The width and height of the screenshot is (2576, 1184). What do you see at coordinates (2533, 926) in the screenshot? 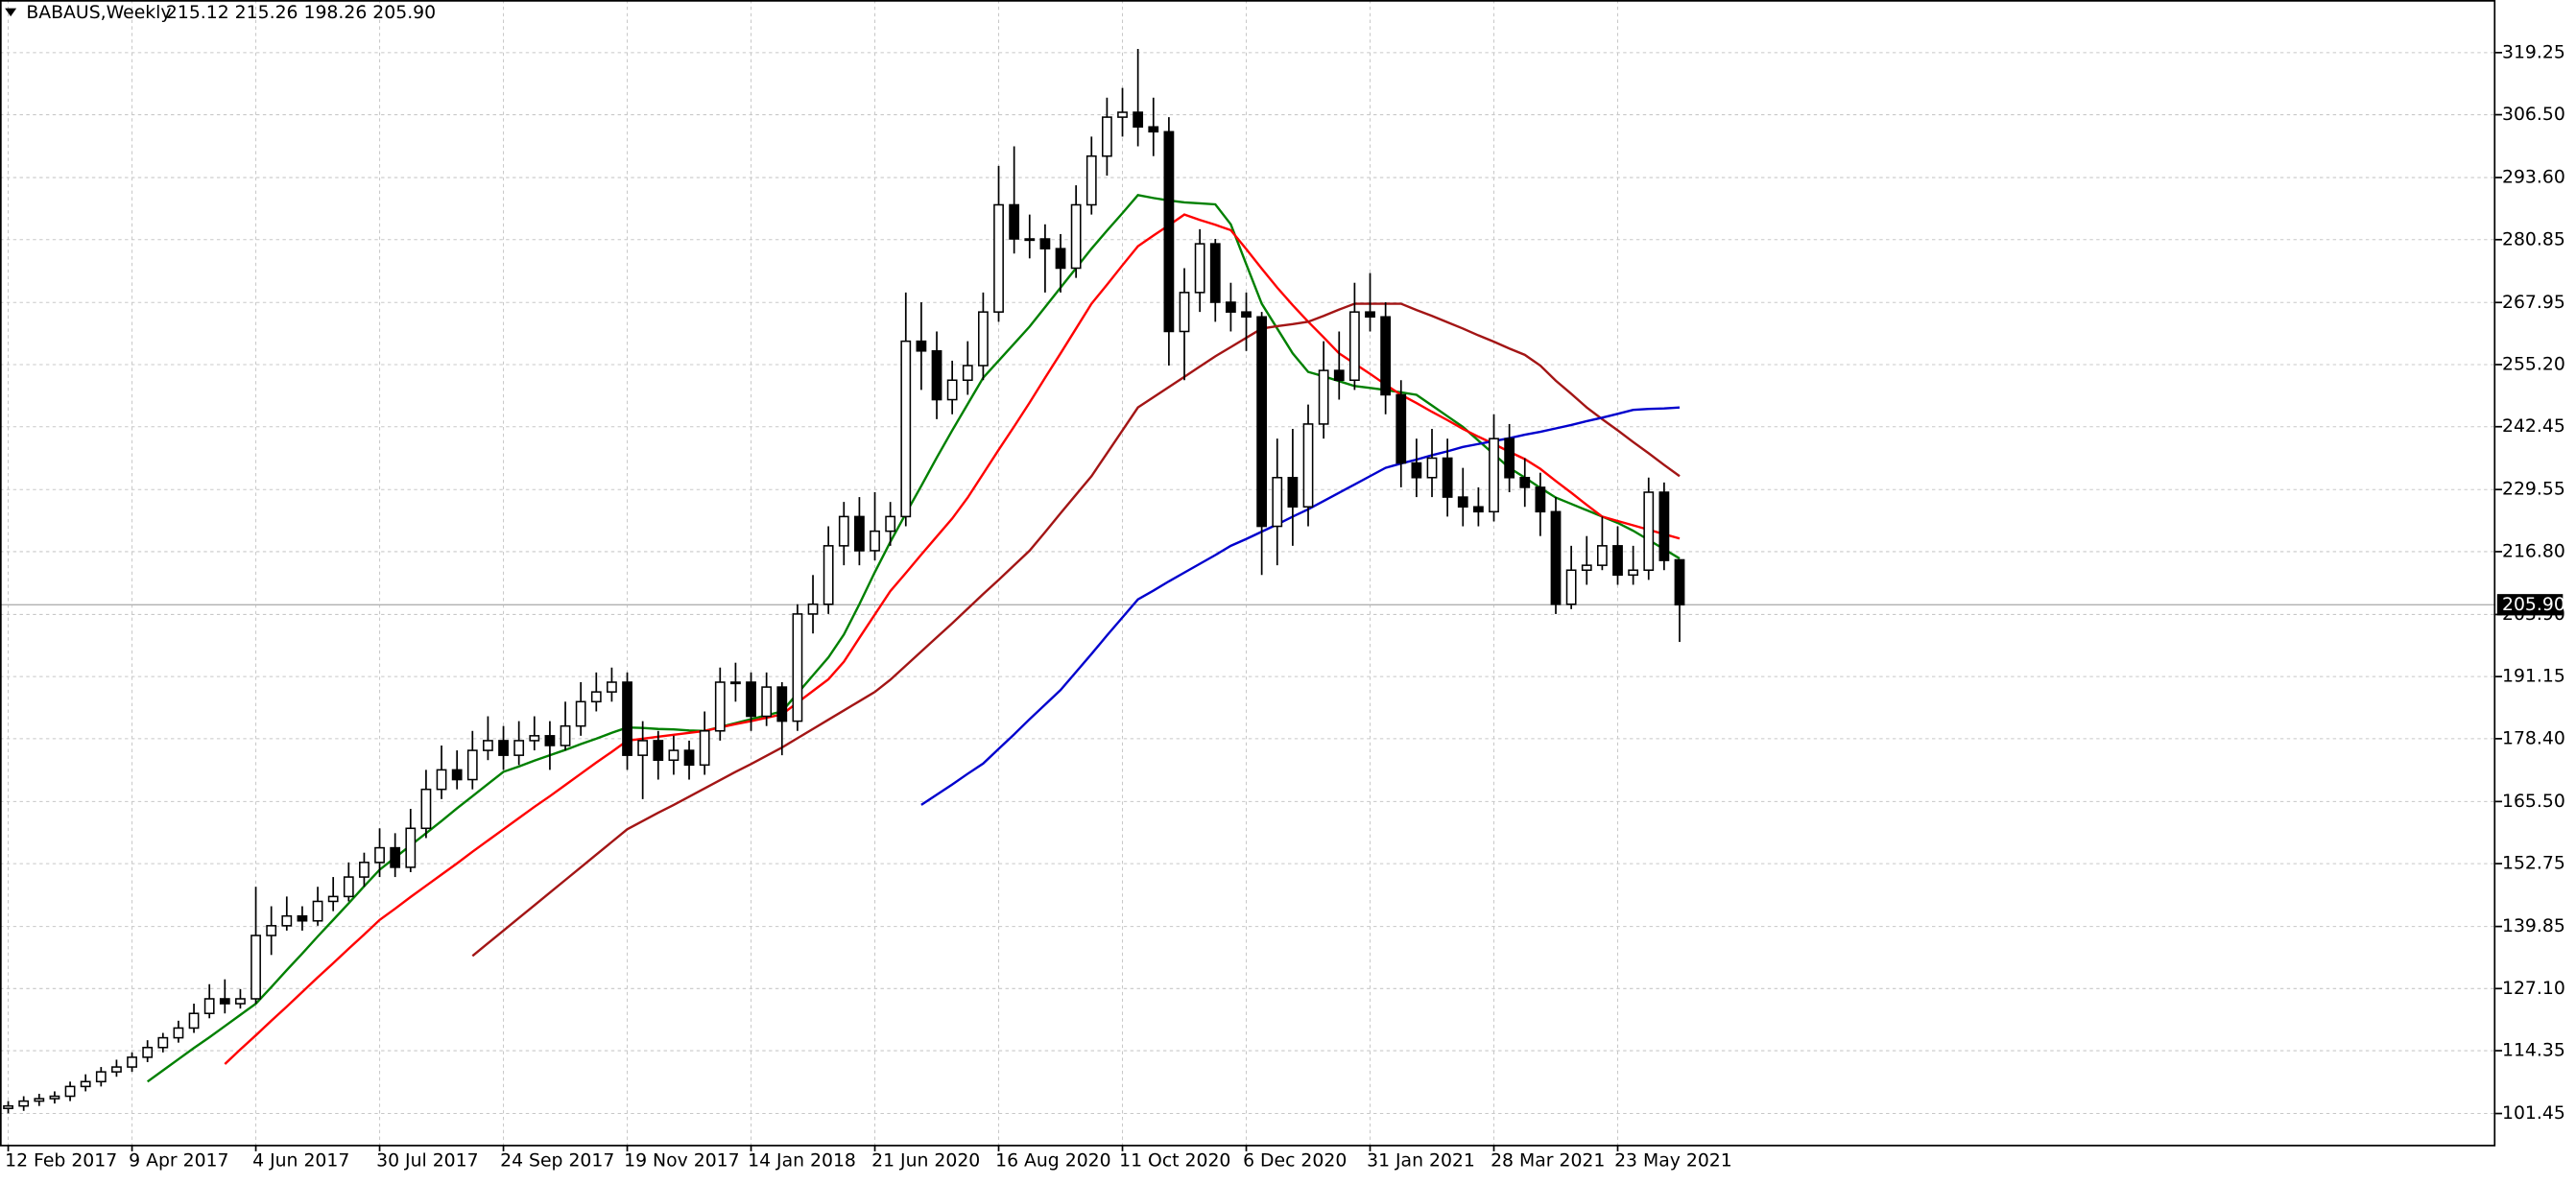
I see `y-tick-label: 139.85` at bounding box center [2533, 926].